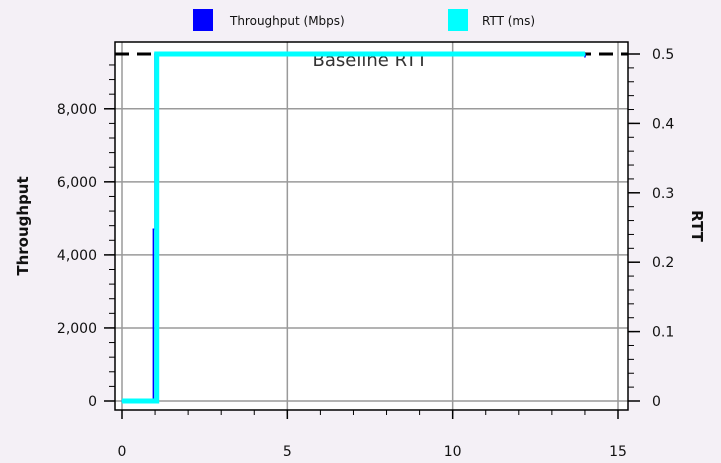 The width and height of the screenshot is (721, 463). I want to click on y-tick-label: 4,000, so click(77, 256).